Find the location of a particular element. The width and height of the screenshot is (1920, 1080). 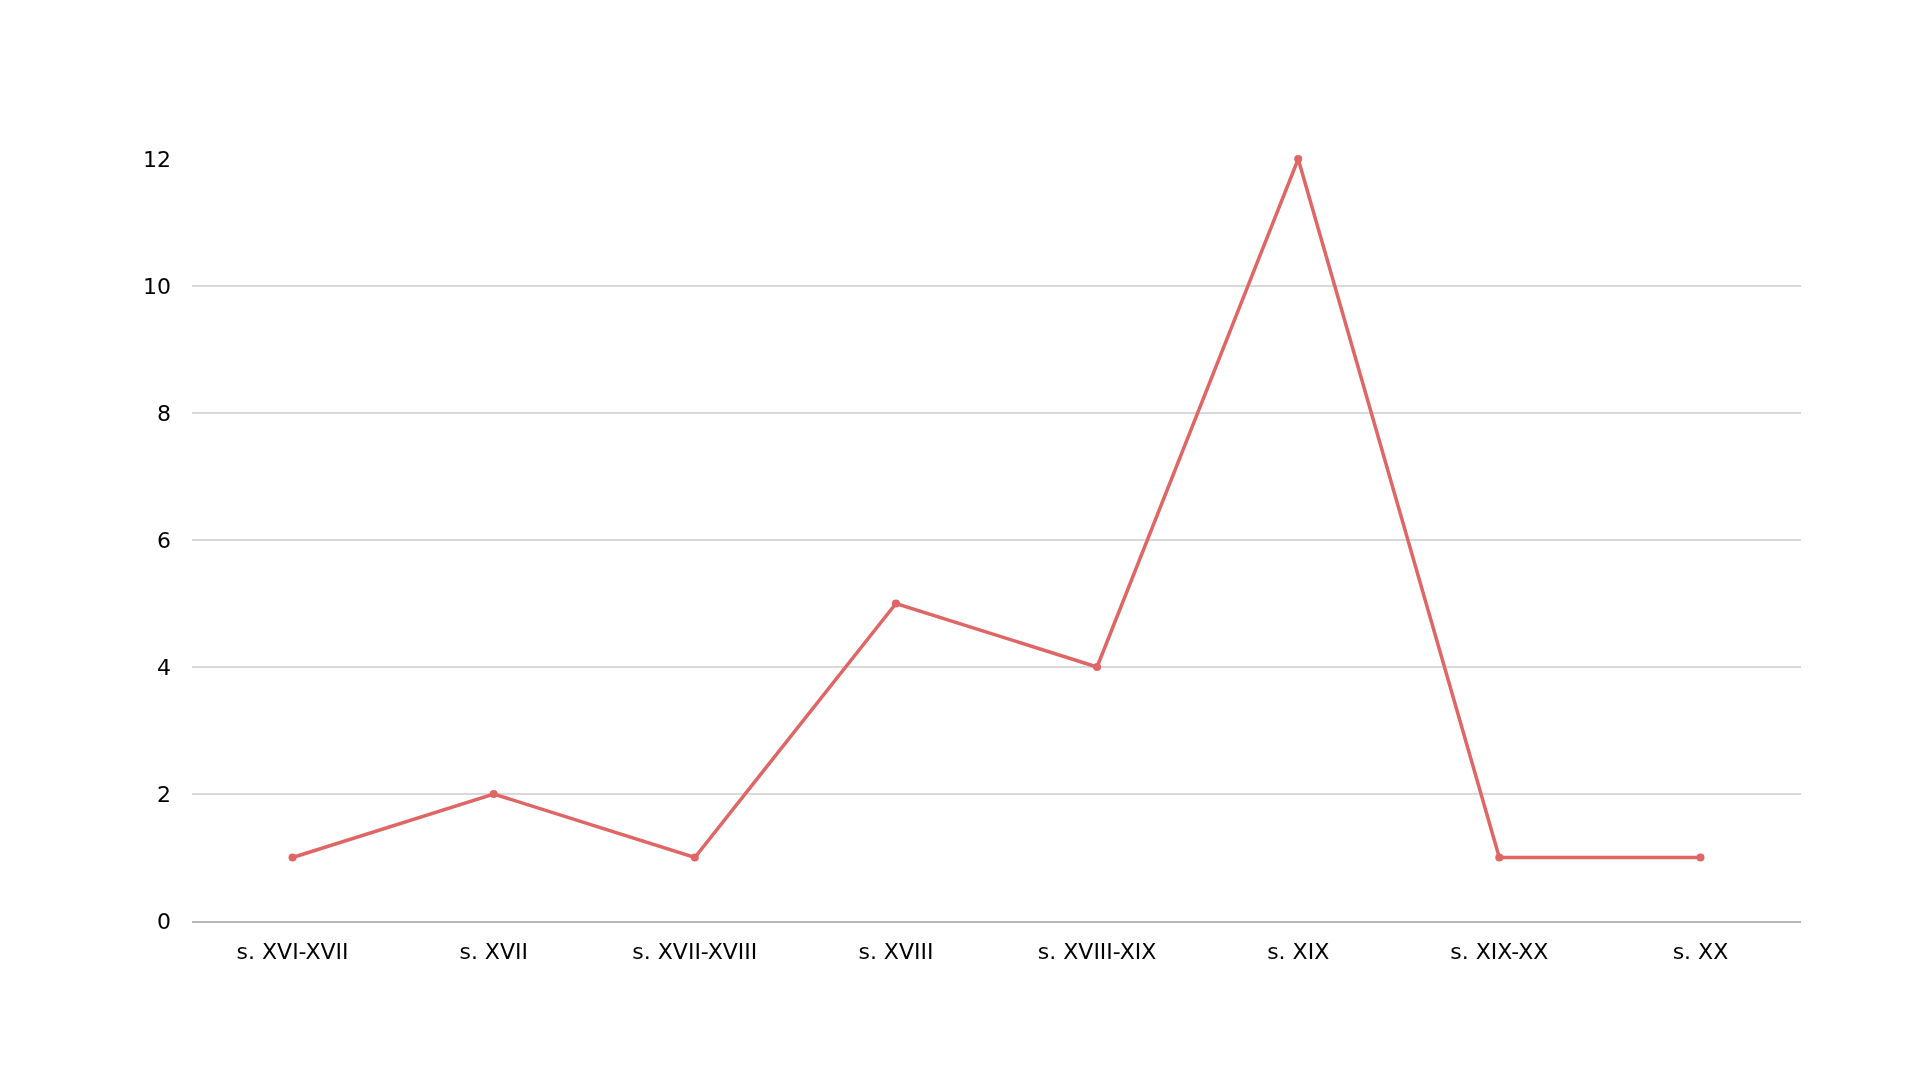

y-tick-label: 6 is located at coordinates (164, 540).